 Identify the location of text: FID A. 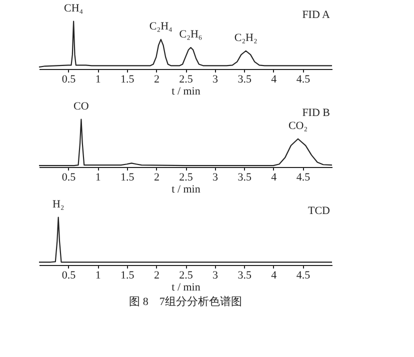
(316, 15).